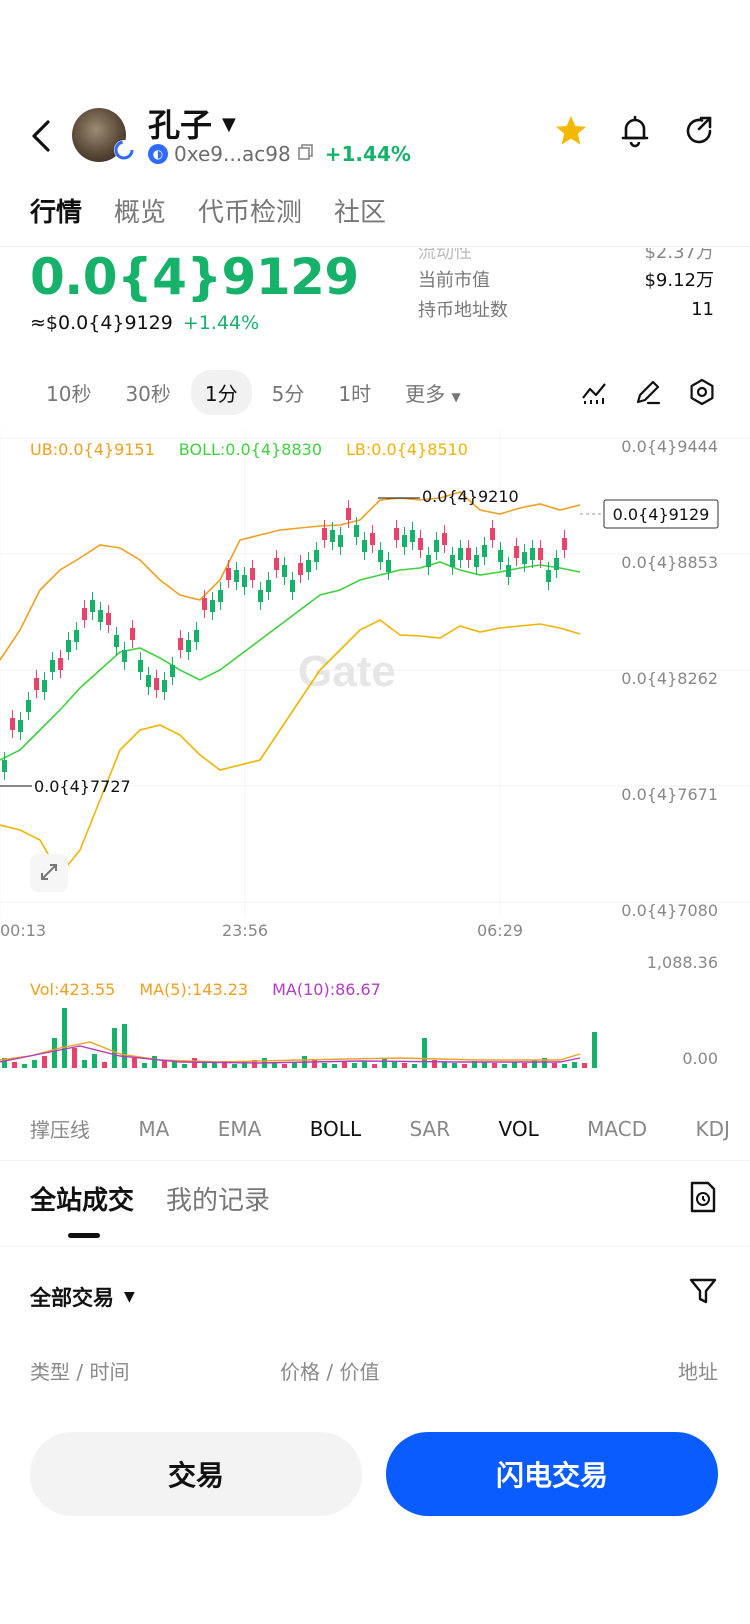 This screenshot has height=1624, width=750. I want to click on interval-more: 更多 ▼, so click(433, 394).